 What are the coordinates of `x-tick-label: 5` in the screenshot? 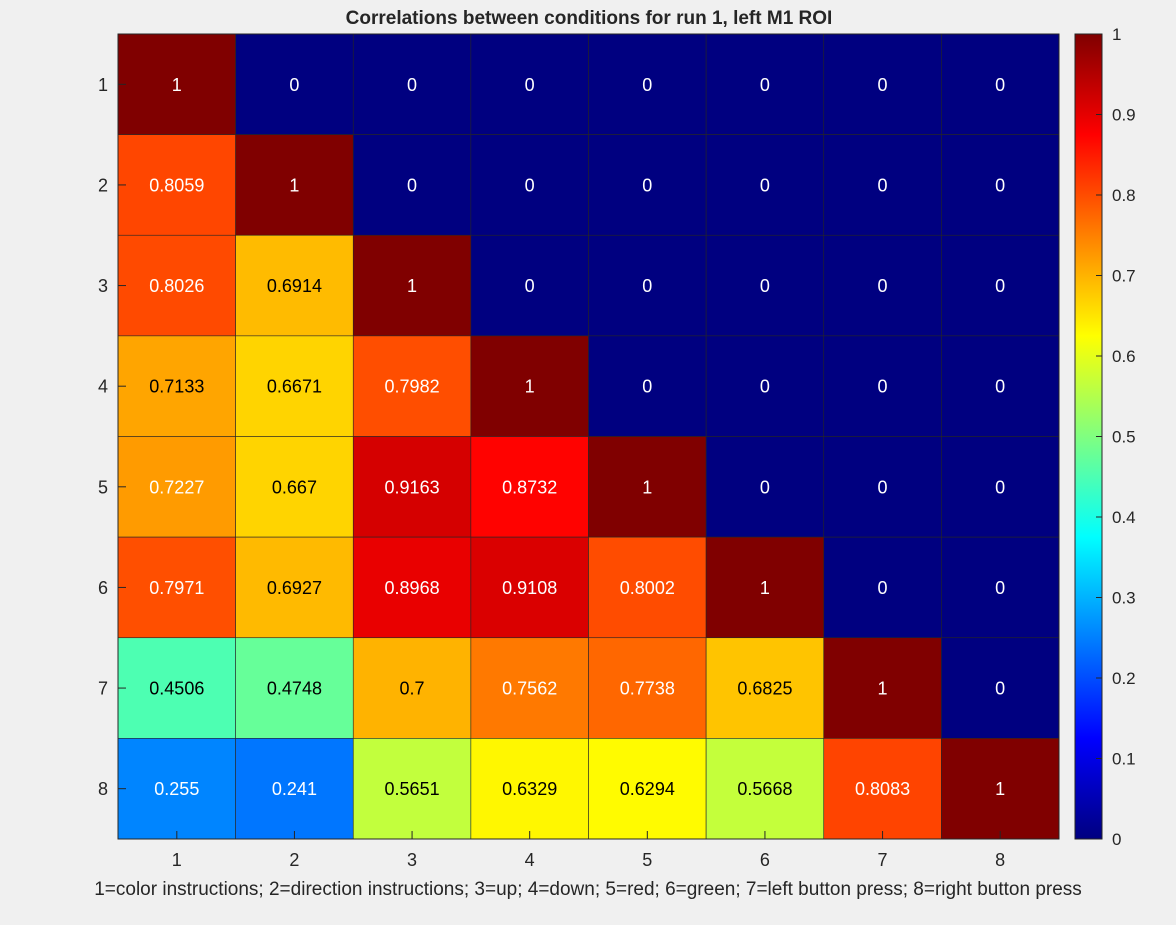 It's located at (647, 860).